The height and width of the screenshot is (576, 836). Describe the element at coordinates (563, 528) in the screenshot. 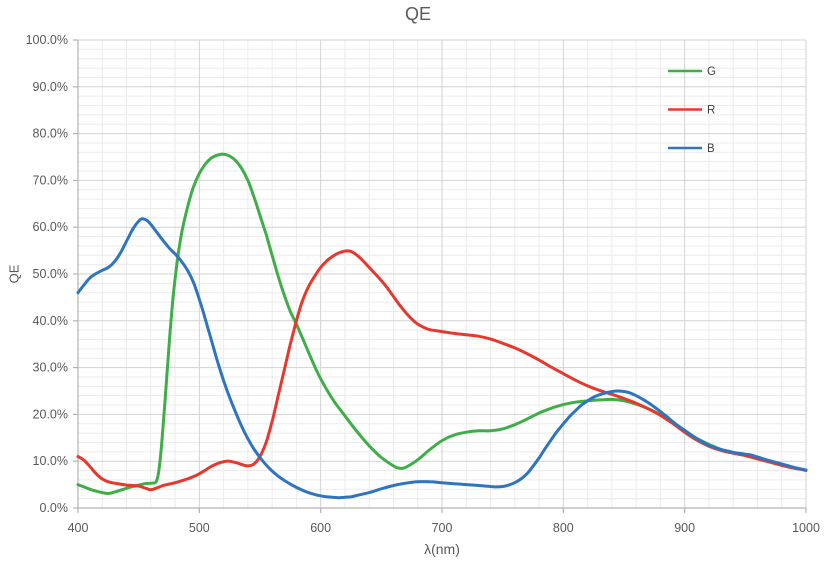

I see `x-tick-label: 800` at that location.